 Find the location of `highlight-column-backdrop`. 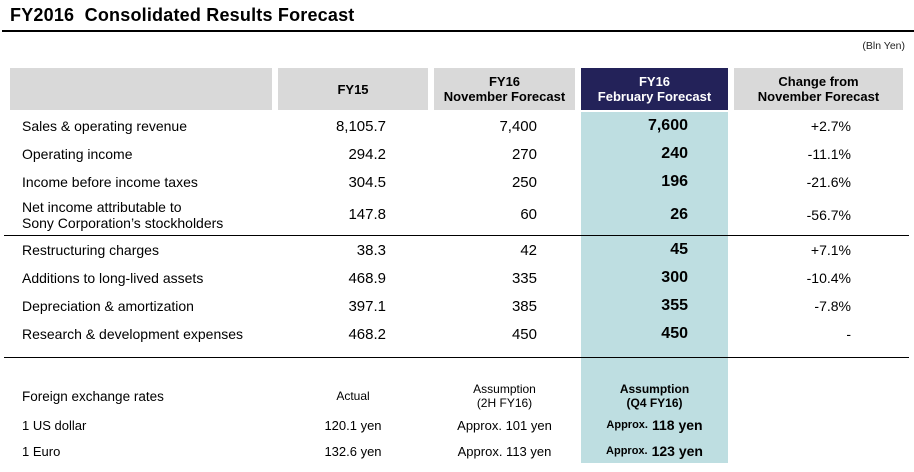

highlight-column-backdrop is located at coordinates (654, 287).